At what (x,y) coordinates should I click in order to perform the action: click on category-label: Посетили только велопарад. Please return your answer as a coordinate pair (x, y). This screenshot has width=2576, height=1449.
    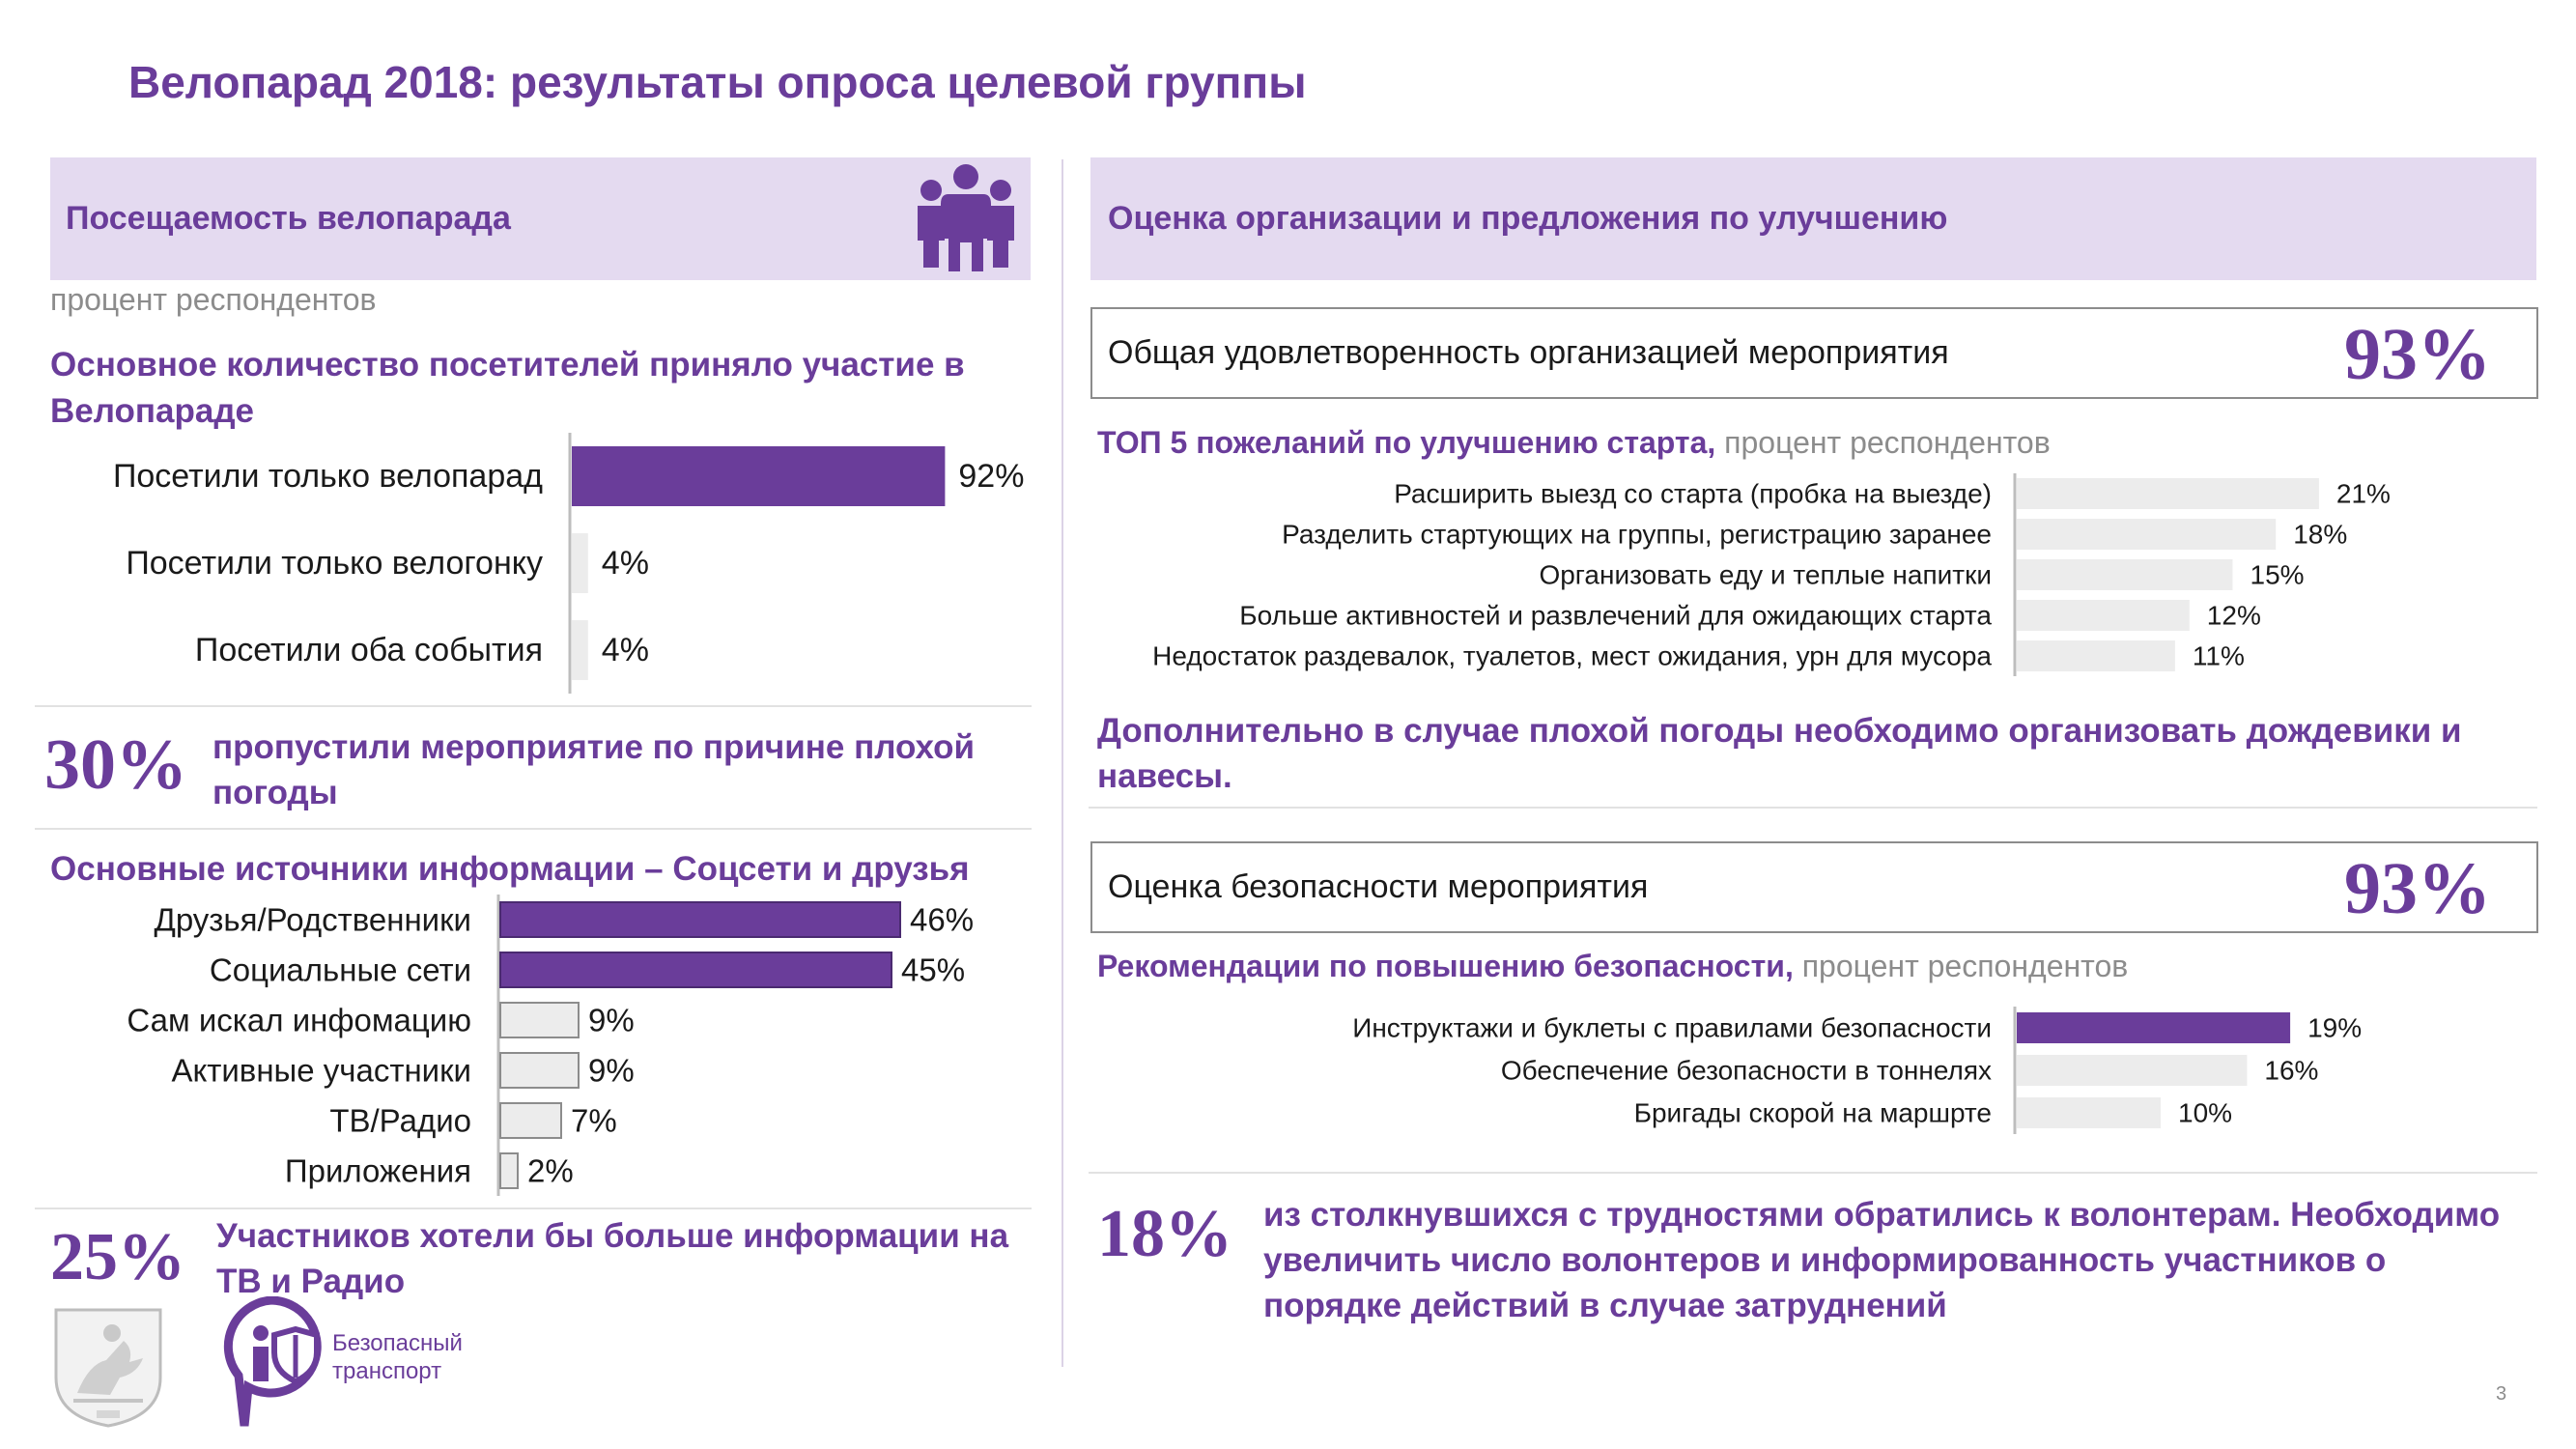
    Looking at the image, I should click on (328, 476).